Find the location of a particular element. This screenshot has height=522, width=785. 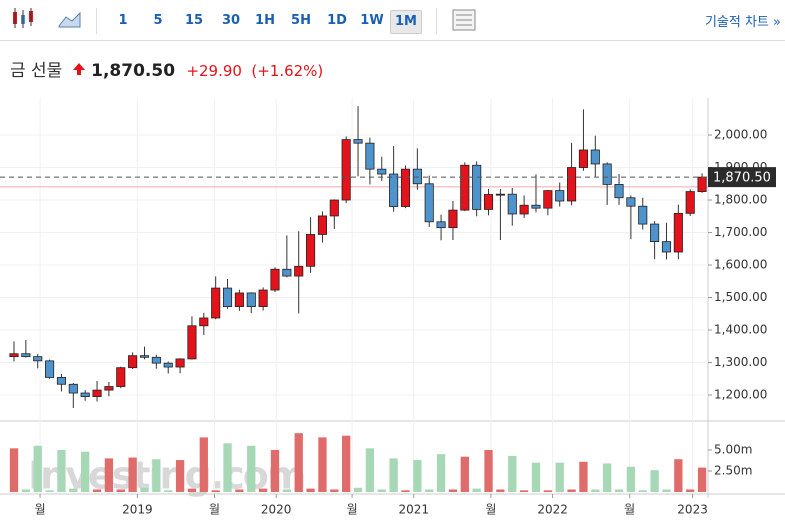

last-price-label: 1,870.50 is located at coordinates (742, 178).